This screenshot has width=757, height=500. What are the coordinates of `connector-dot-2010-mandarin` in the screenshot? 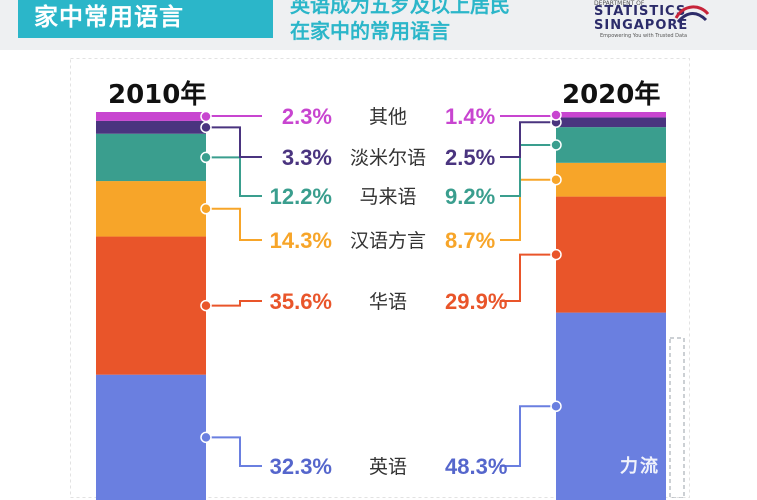 It's located at (206, 305).